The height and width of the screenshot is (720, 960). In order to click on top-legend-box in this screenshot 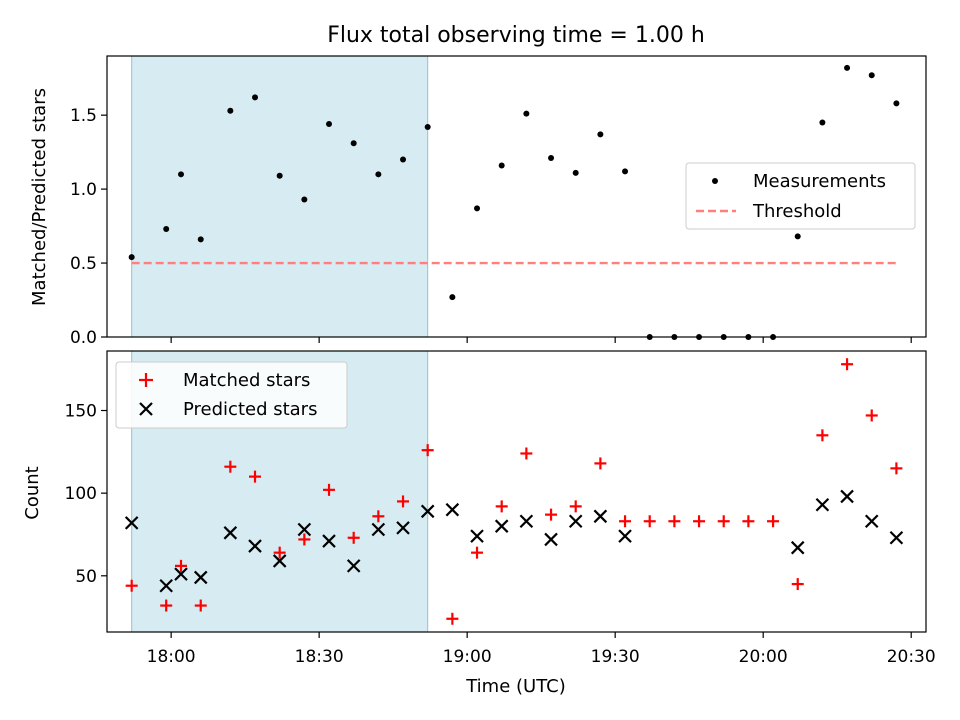, I will do `click(800, 196)`.